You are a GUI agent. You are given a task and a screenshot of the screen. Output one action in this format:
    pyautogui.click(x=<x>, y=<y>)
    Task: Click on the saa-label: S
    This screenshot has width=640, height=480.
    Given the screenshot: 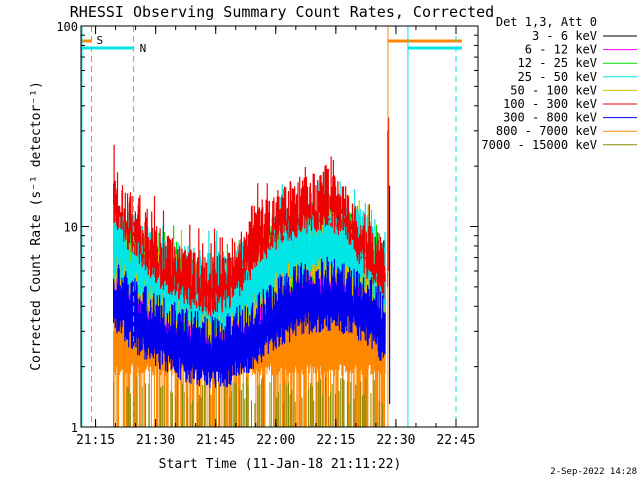 What is the action you would take?
    pyautogui.click(x=100, y=40)
    